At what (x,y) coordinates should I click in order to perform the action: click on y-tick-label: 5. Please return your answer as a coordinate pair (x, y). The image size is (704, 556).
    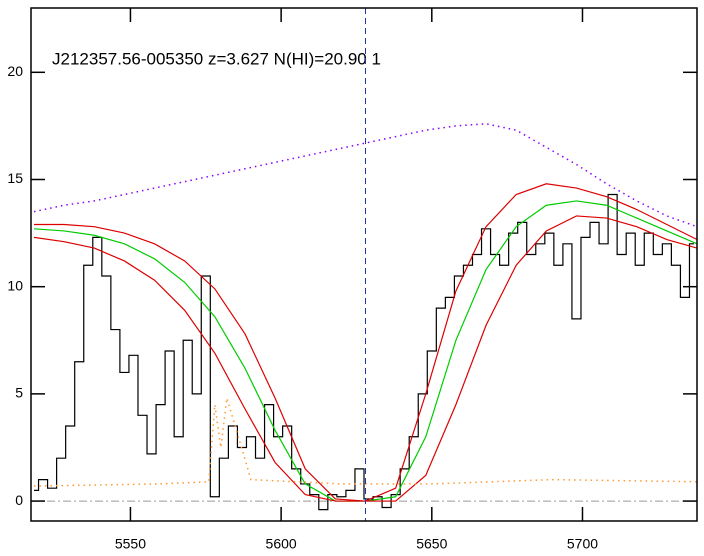
    Looking at the image, I should click on (19, 393).